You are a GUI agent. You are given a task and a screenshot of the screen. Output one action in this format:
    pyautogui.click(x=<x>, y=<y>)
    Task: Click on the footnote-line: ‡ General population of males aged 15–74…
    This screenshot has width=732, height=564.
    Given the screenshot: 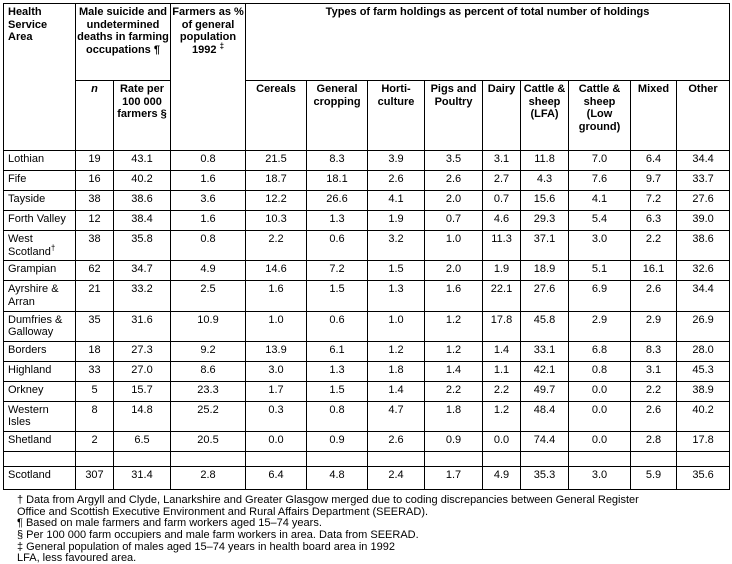 What is the action you would take?
    pyautogui.click(x=206, y=546)
    